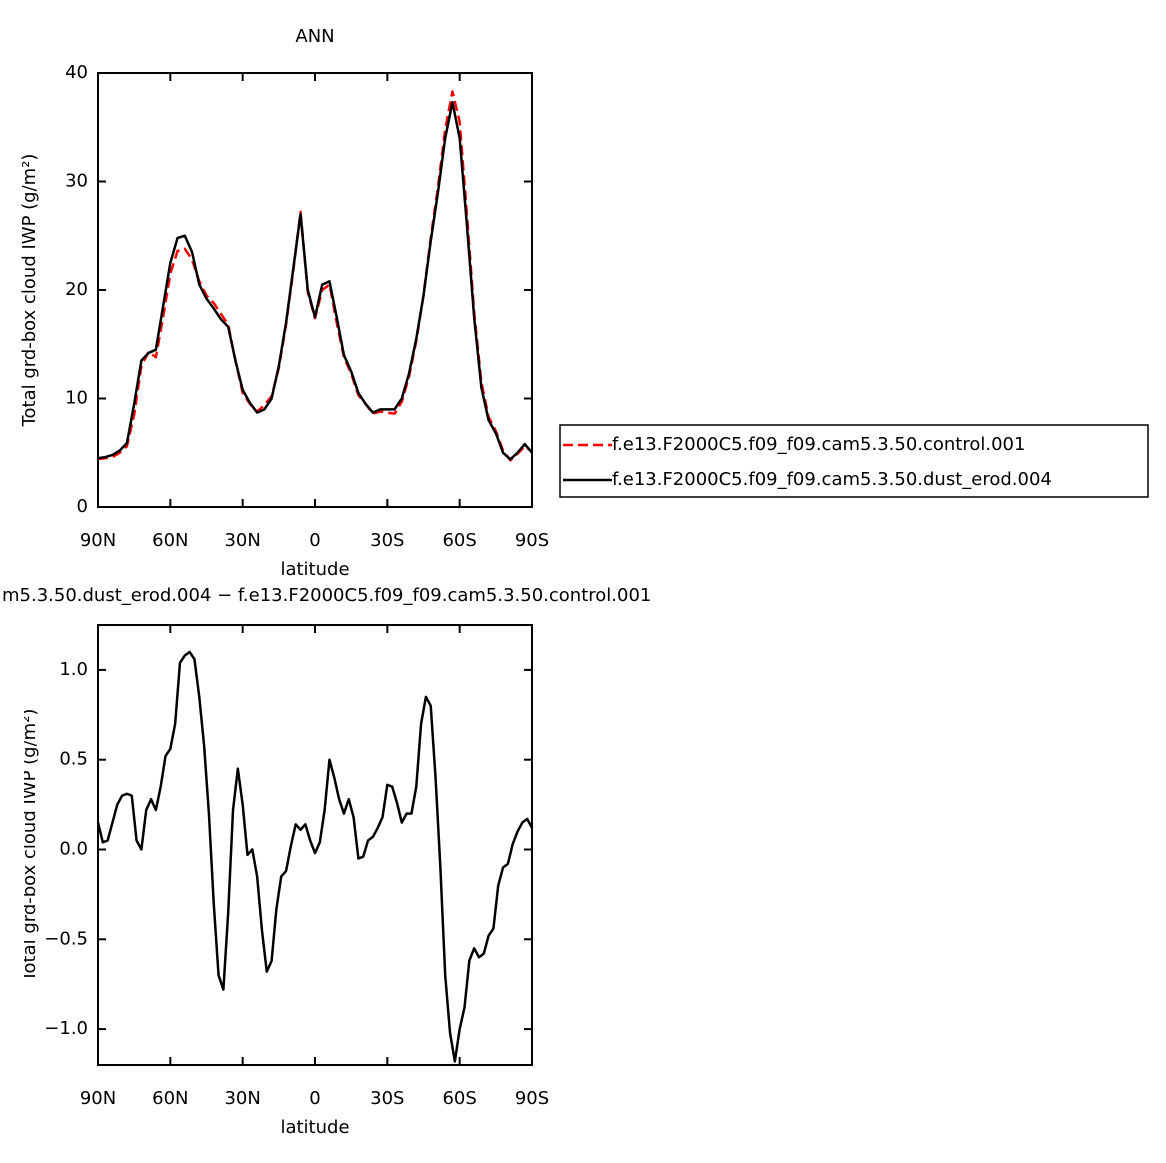 Image resolution: width=1166 pixels, height=1163 pixels. Describe the element at coordinates (76, 398) in the screenshot. I see `y-tick-label: 10` at that location.